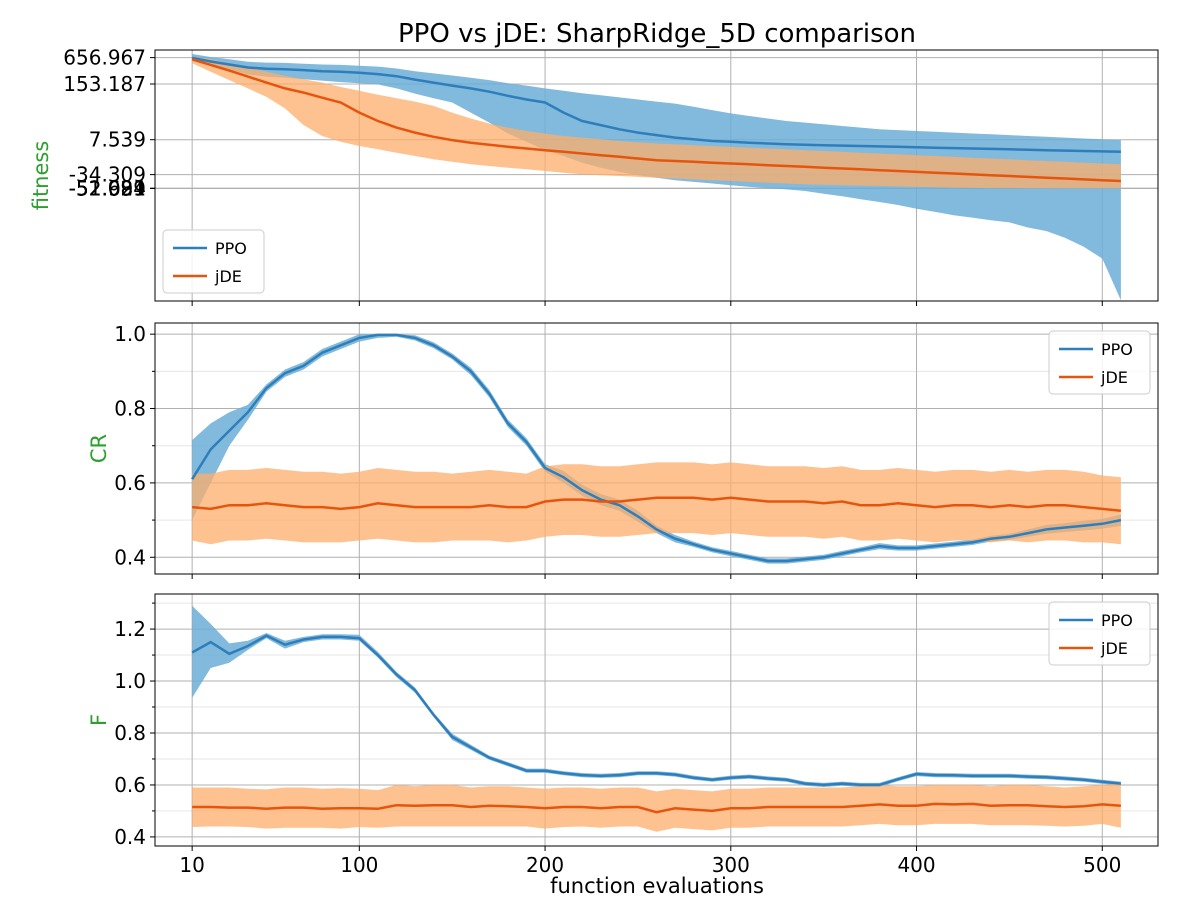 Image resolution: width=1200 pixels, height=904 pixels. What do you see at coordinates (130, 629) in the screenshot?
I see `y-tick-label: 1.2` at bounding box center [130, 629].